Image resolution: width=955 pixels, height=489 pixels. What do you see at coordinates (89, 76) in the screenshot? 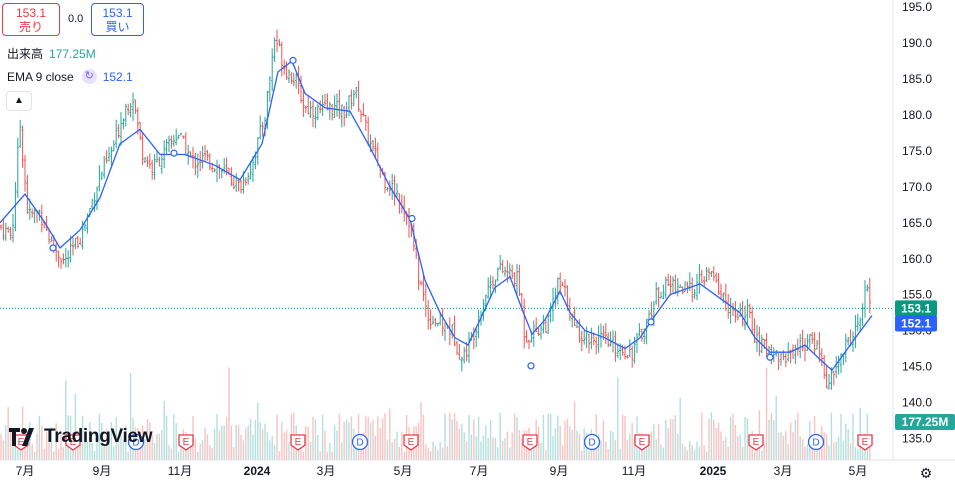
I see `refresh-icon: ↻` at bounding box center [89, 76].